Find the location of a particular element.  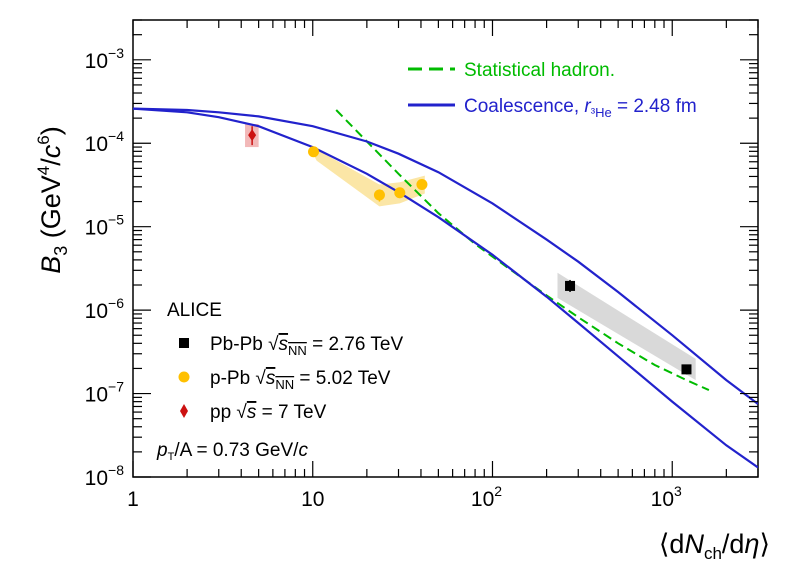

legend-pp-label: pp √s = 7 TeV is located at coordinates (268, 412).